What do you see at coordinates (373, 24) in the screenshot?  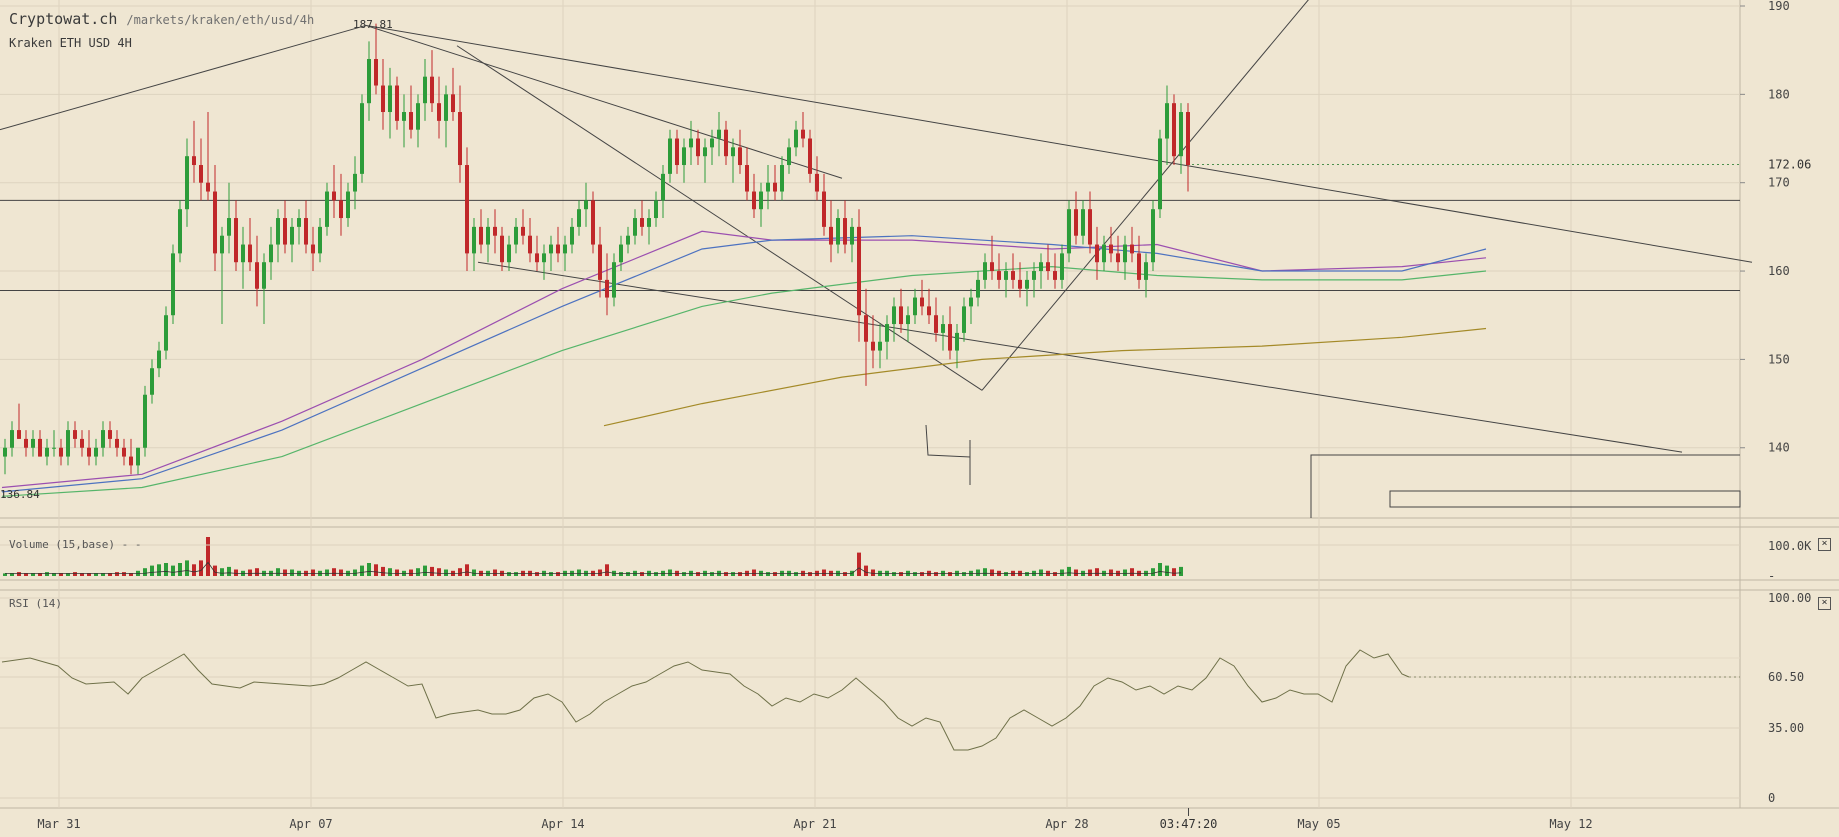 I see `high-price-label: 187.81` at bounding box center [373, 24].